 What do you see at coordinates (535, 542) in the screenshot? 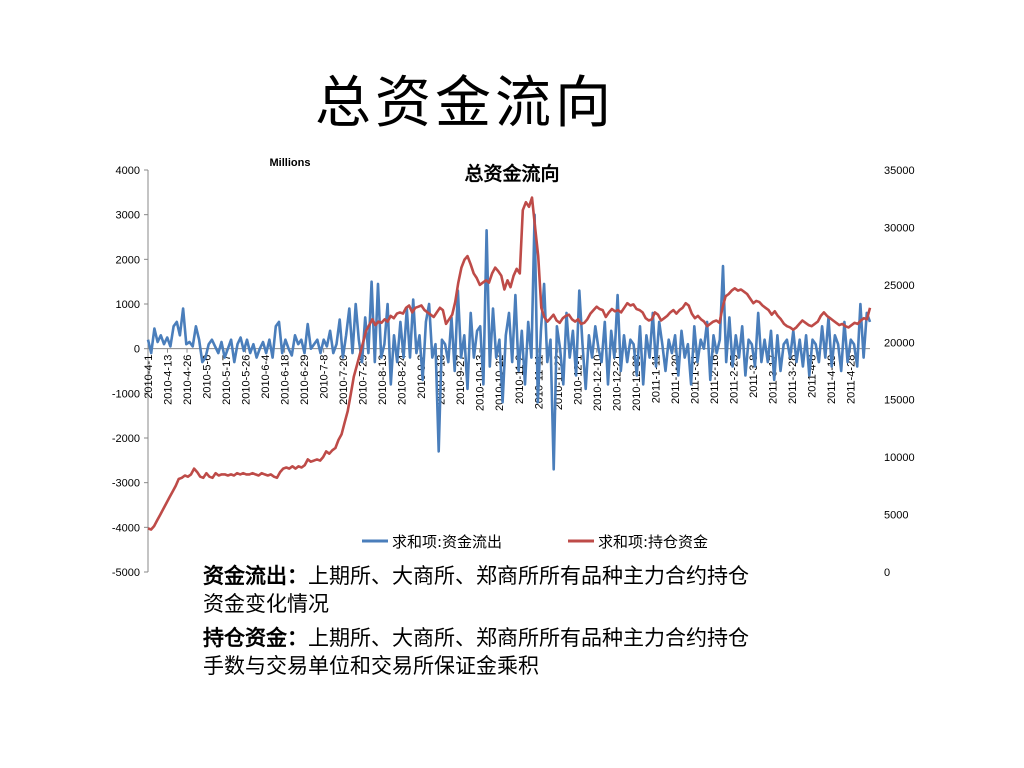
I see `chart-legend: 求和项:资金流出 求和项:持仓资金` at bounding box center [535, 542].